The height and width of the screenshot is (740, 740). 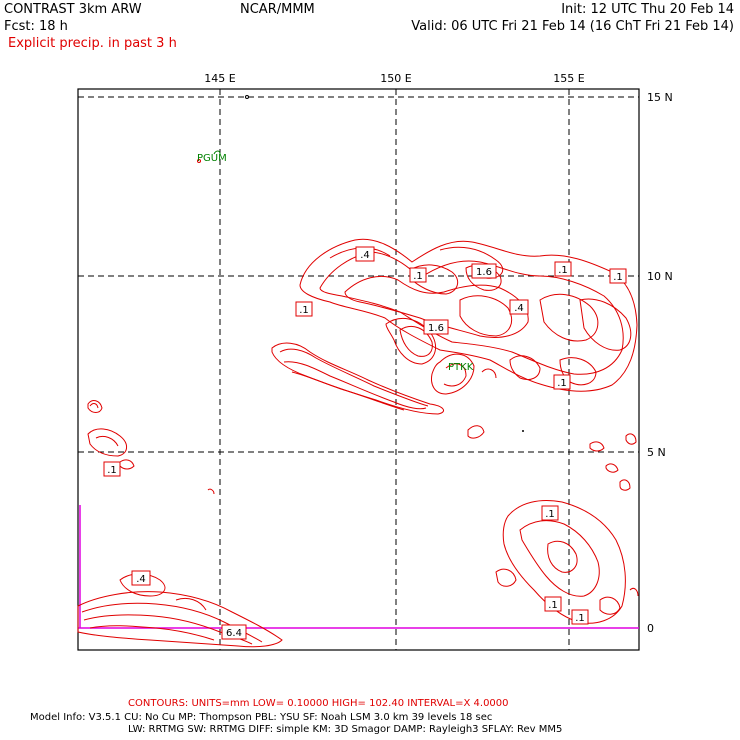 I want to click on contour-label-7: 1.6, so click(x=436, y=328).